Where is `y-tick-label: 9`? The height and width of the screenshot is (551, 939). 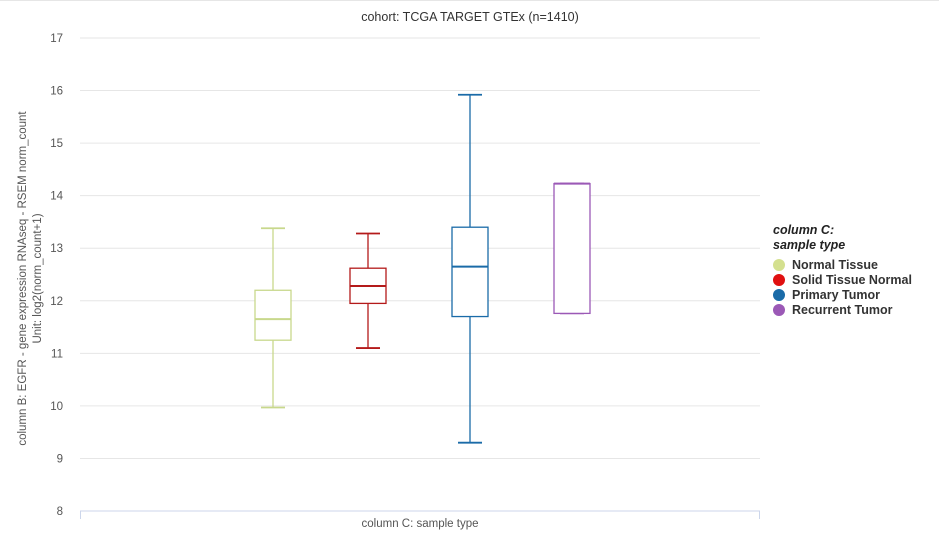
y-tick-label: 9 is located at coordinates (60, 459).